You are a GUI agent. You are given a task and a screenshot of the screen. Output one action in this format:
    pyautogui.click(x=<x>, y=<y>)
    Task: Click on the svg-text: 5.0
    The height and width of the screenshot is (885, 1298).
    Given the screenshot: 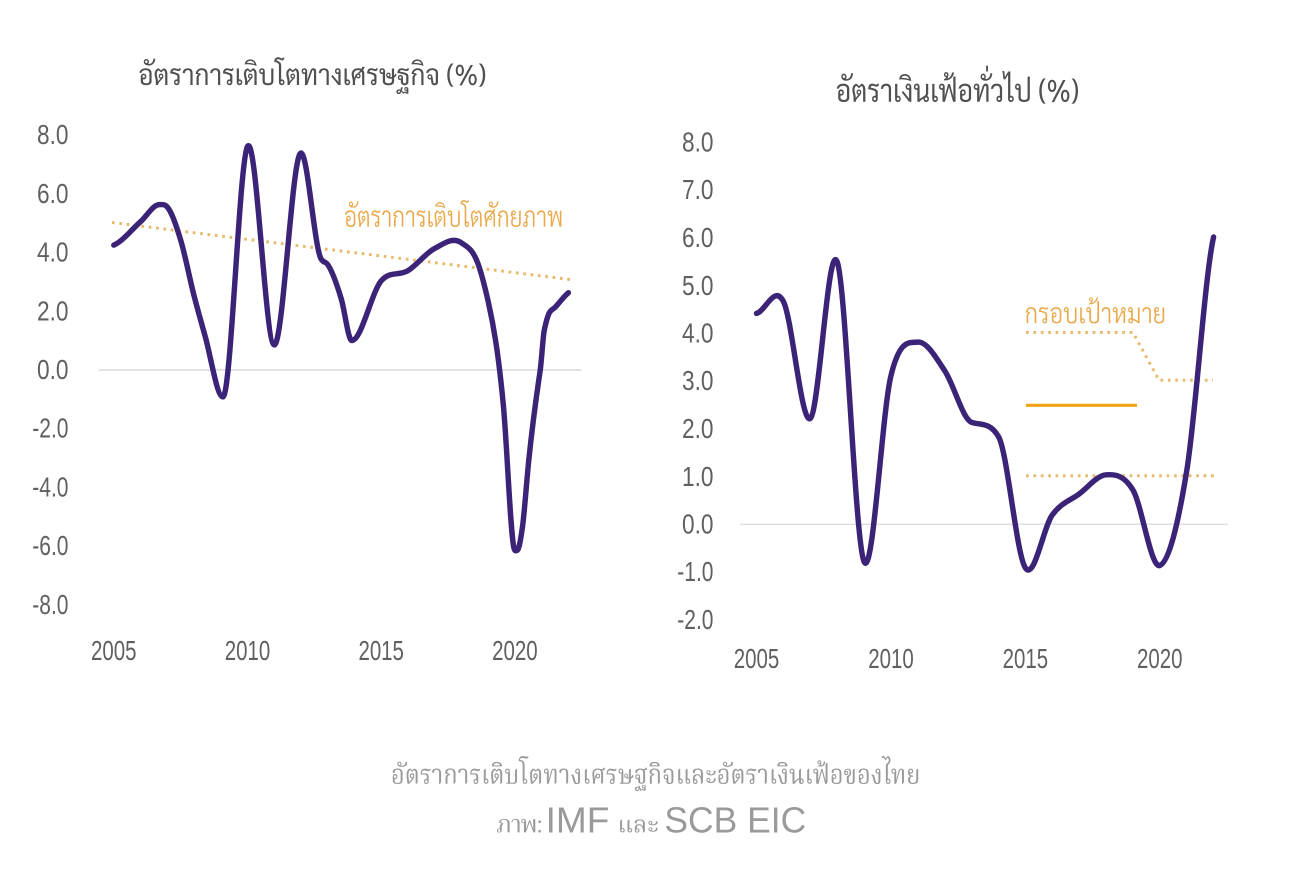 What is the action you would take?
    pyautogui.click(x=698, y=285)
    